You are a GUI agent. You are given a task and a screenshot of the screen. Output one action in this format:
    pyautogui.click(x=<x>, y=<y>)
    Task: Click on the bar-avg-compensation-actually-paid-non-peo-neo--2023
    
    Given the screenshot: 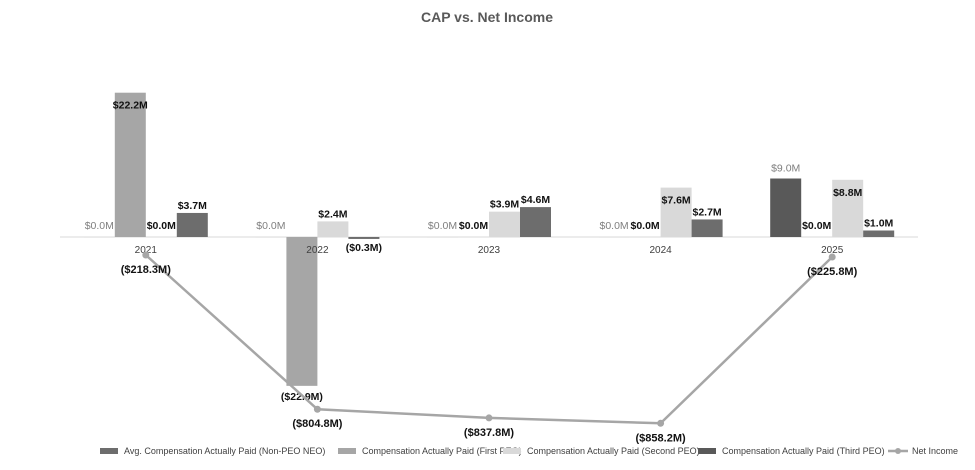 What is the action you would take?
    pyautogui.click(x=535, y=222)
    